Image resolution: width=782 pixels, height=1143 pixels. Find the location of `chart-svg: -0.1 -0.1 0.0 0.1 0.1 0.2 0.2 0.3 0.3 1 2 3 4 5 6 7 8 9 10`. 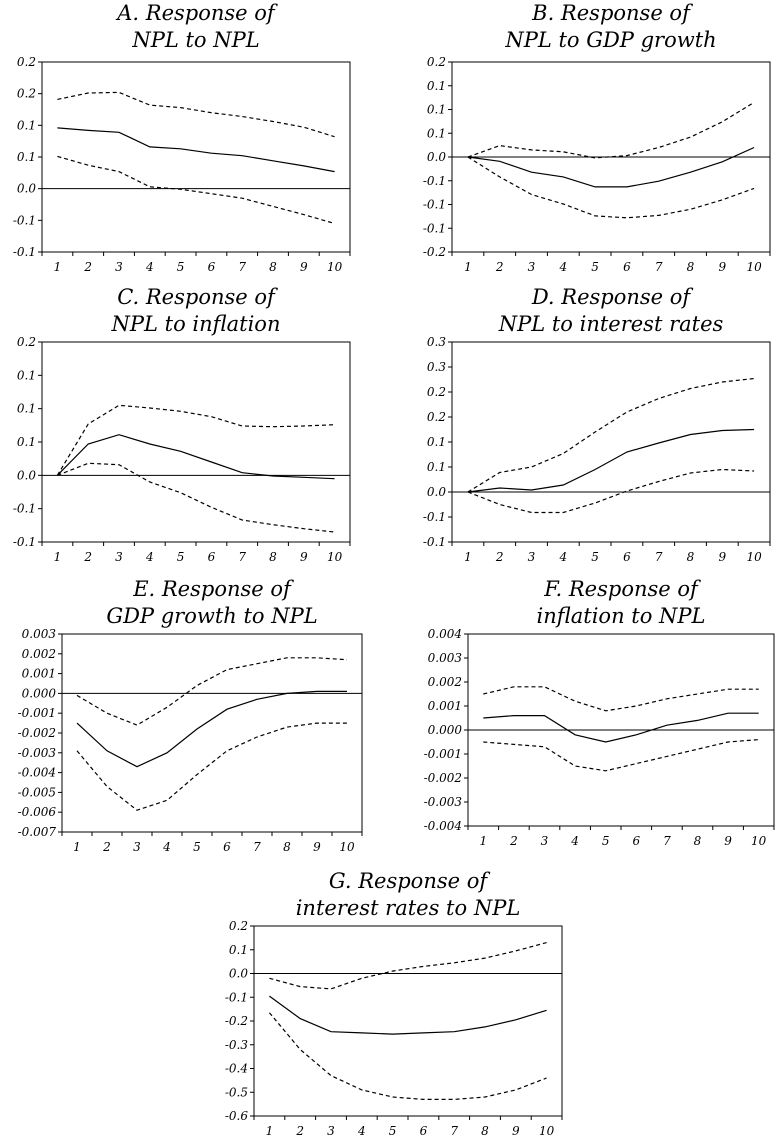

chart-svg: -0.1 -0.1 0.0 0.1 0.1 0.2 0.2 0.3 0.3 1 2 3 4 5 6 7 8 9 10 is located at coordinates (597, 449).